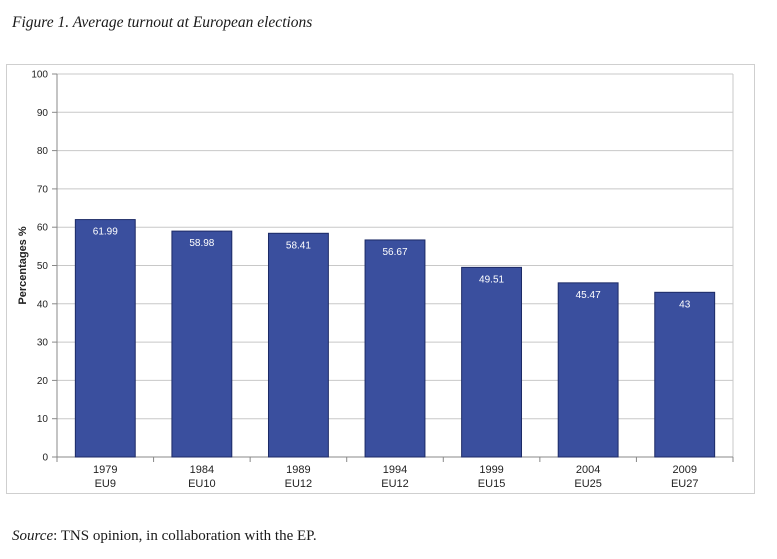  I want to click on x-tick-label: EU9, so click(105, 484).